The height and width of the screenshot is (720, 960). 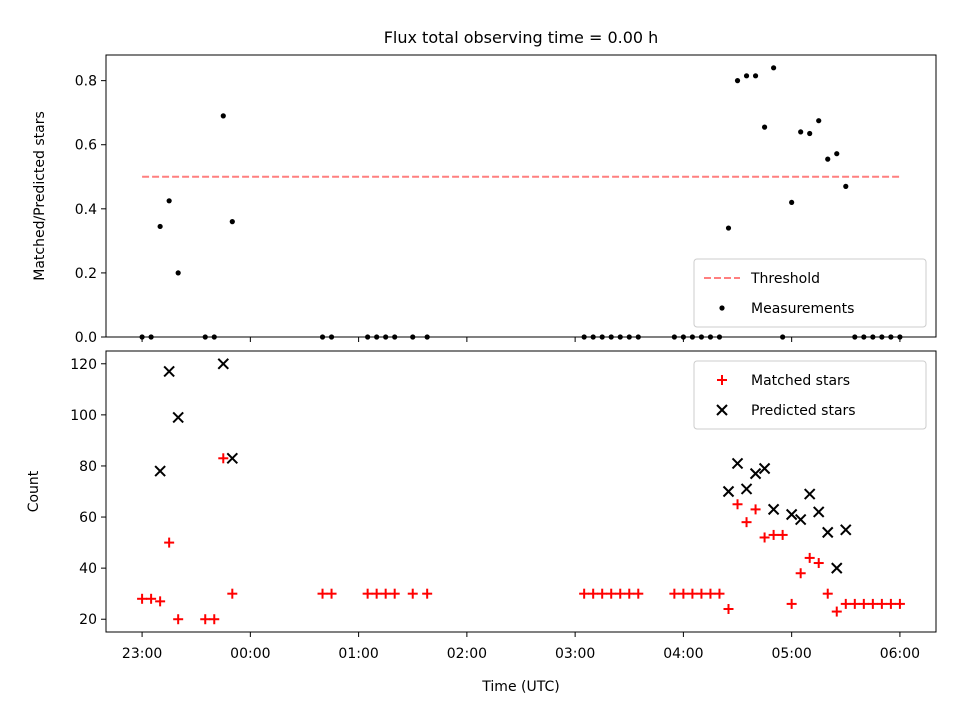 I want to click on y-tick-label: 0.8, so click(x=86, y=82).